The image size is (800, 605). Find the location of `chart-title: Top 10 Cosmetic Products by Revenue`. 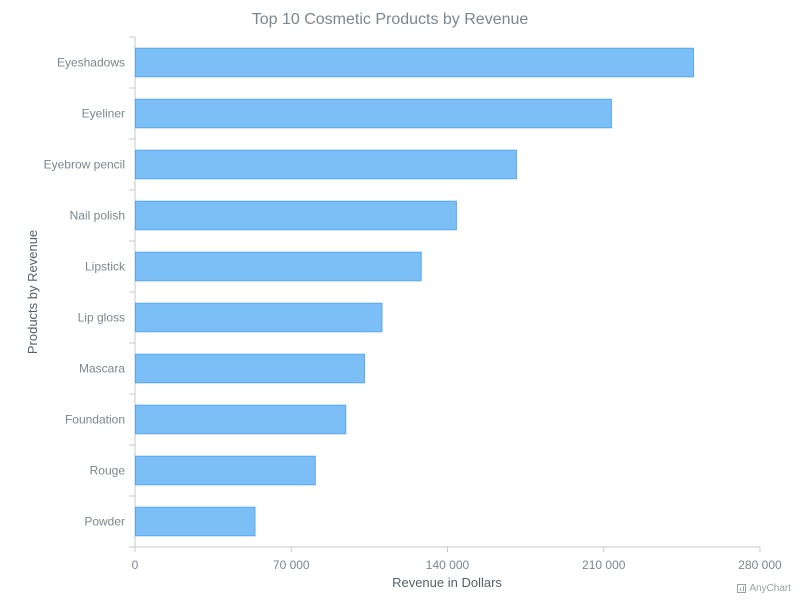

chart-title: Top 10 Cosmetic Products by Revenue is located at coordinates (390, 19).